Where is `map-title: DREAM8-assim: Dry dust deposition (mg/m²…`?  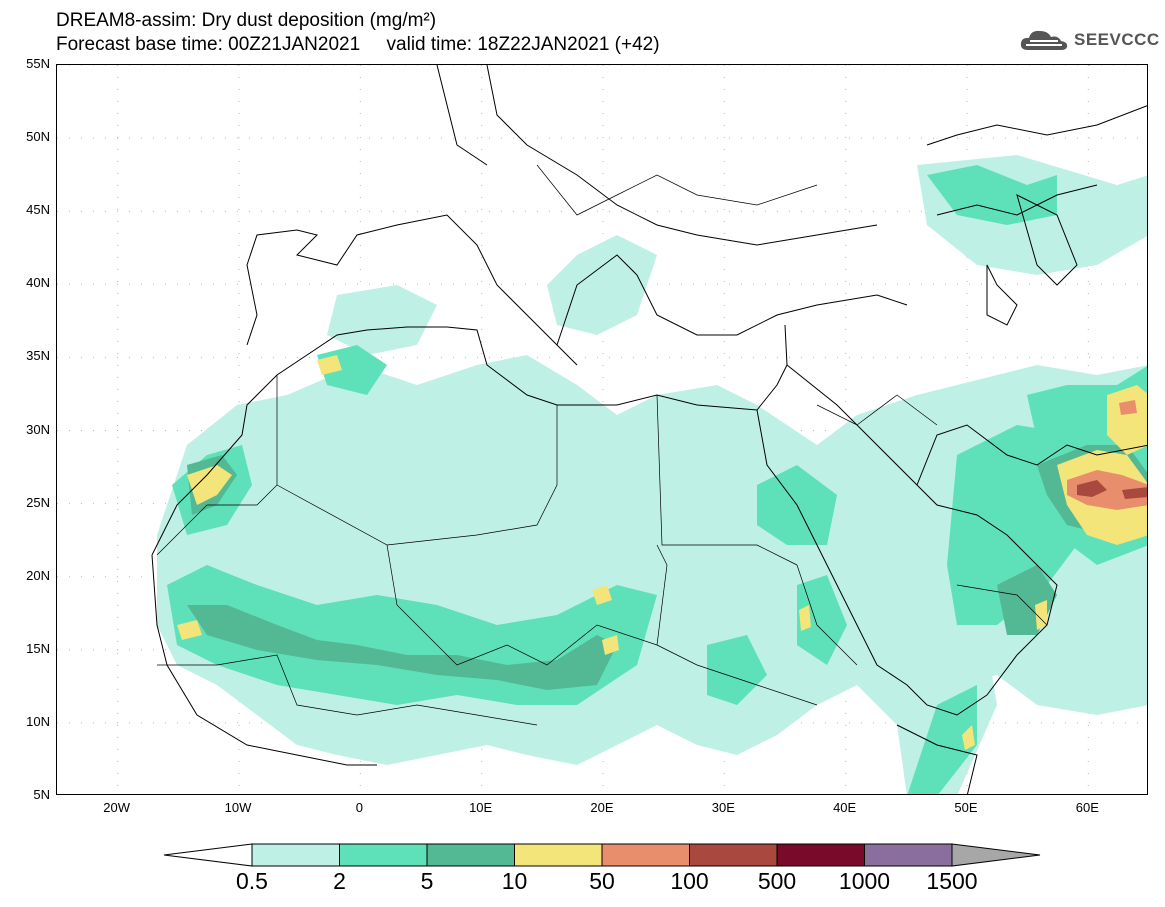 map-title: DREAM8-assim: Dry dust deposition (mg/m²… is located at coordinates (246, 20).